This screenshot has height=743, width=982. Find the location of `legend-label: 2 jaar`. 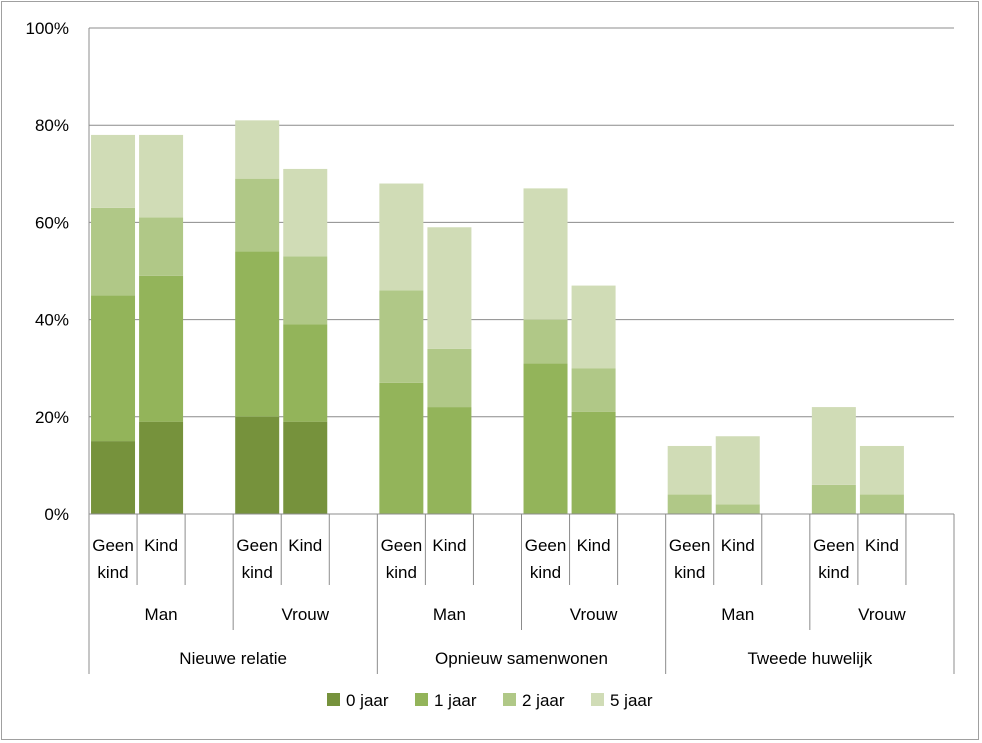

legend-label: 2 jaar is located at coordinates (543, 700).